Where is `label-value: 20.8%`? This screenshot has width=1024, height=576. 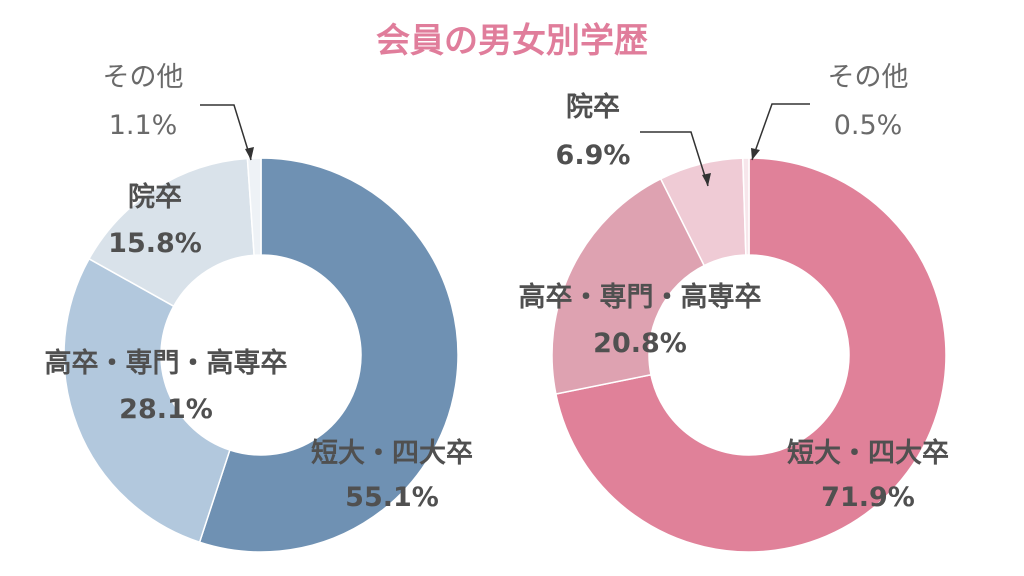
label-value: 20.8% is located at coordinates (640, 343).